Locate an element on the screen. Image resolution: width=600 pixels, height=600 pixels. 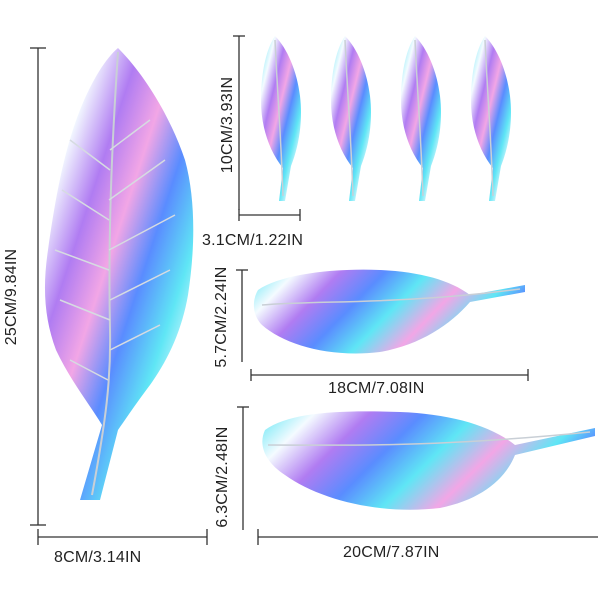
long-height-label: 6.3CM/2.48IN is located at coordinates (222, 477).